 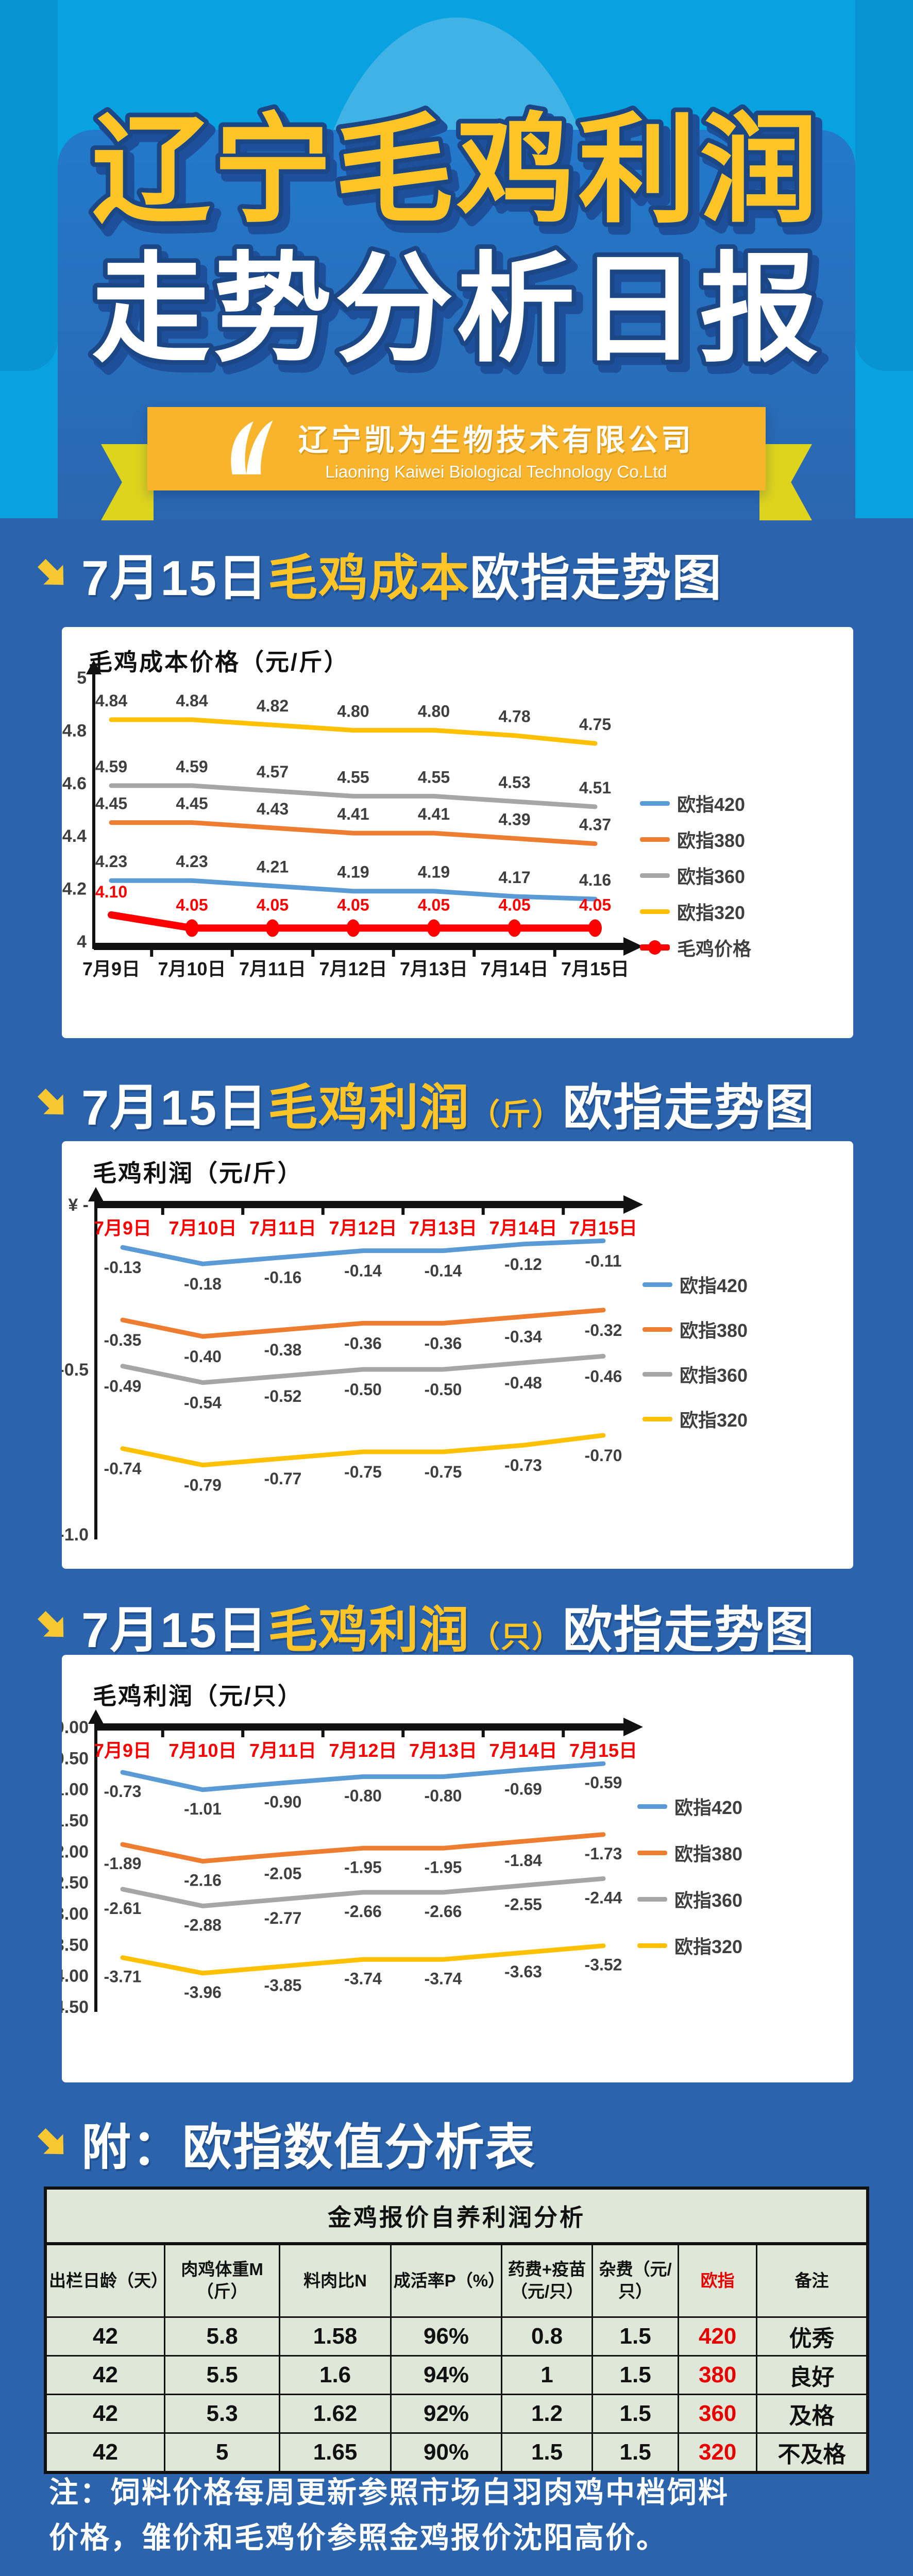 What do you see at coordinates (175, 1108) in the screenshot?
I see `section-title-date: 7月15日` at bounding box center [175, 1108].